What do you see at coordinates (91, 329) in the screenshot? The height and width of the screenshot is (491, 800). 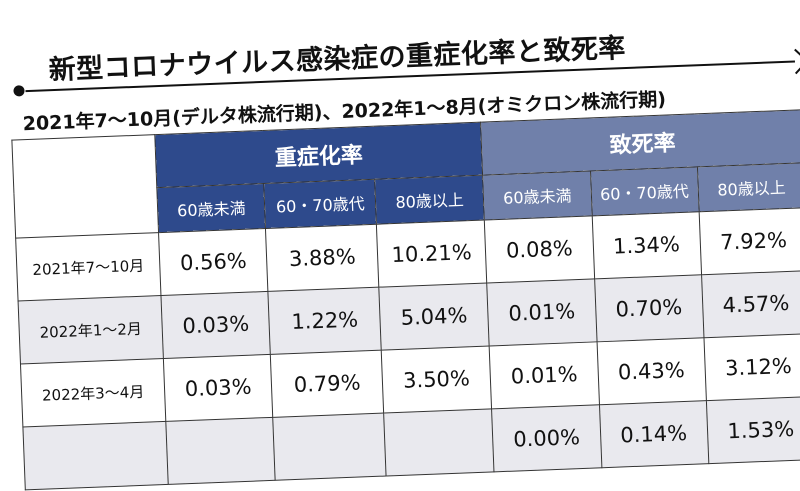 I see `row-label: 2022年1〜2月` at bounding box center [91, 329].